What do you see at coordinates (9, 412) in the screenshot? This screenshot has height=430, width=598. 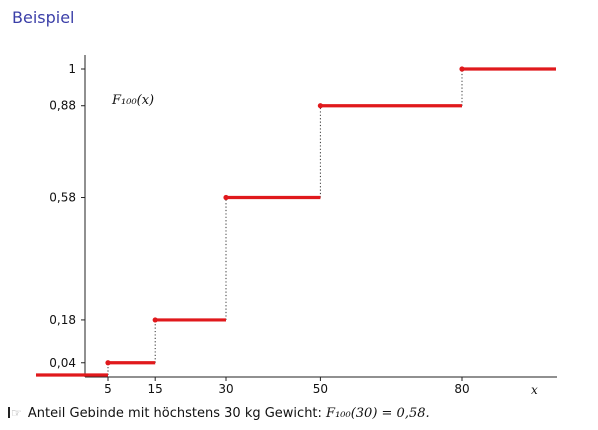 I see `bullet-bar` at bounding box center [9, 412].